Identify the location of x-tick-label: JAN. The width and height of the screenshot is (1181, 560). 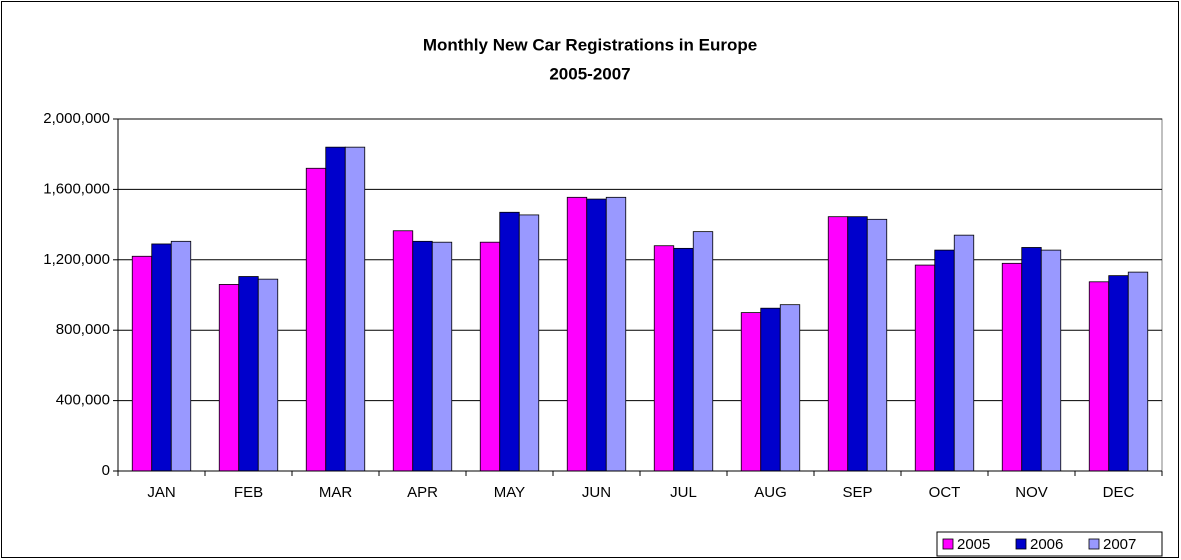
(161, 492).